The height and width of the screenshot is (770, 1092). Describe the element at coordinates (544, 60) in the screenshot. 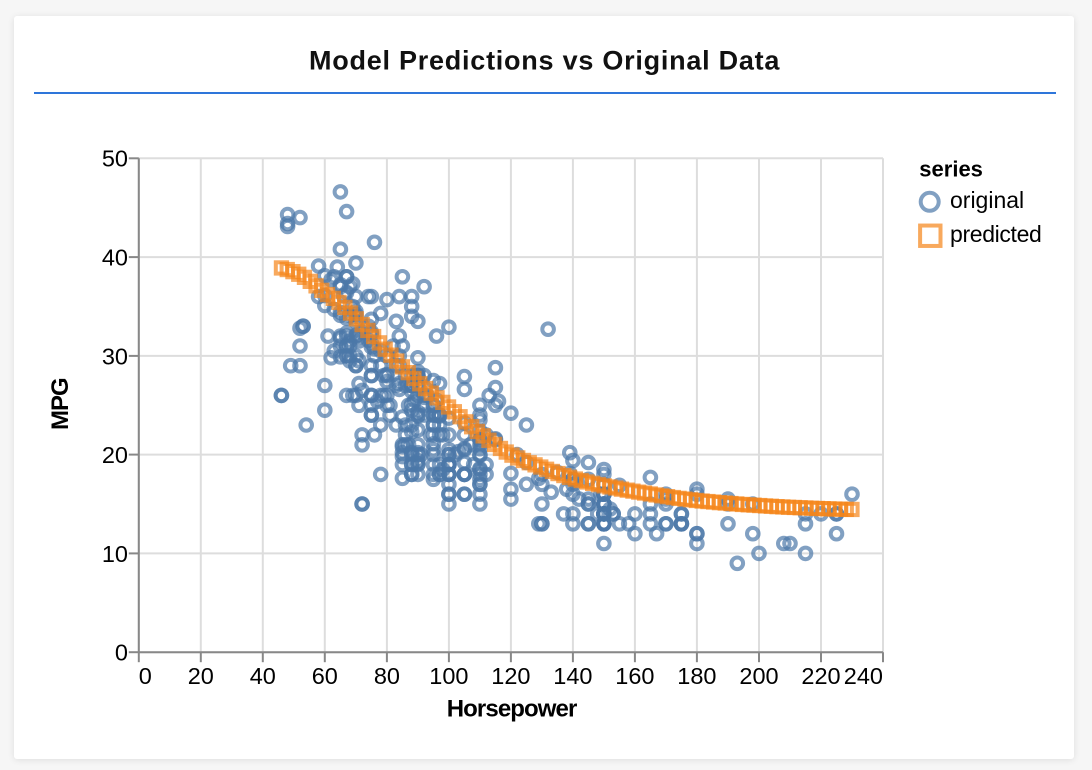

I see `svg-text:Model Predictions vs Original: Model Predictions vs Original Data` at that location.